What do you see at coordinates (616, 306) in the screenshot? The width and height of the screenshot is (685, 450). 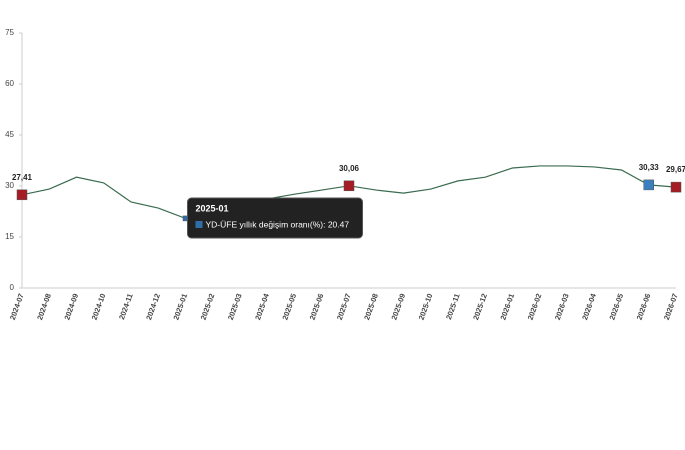 I see `x-tick-label: 2026-05` at bounding box center [616, 306].